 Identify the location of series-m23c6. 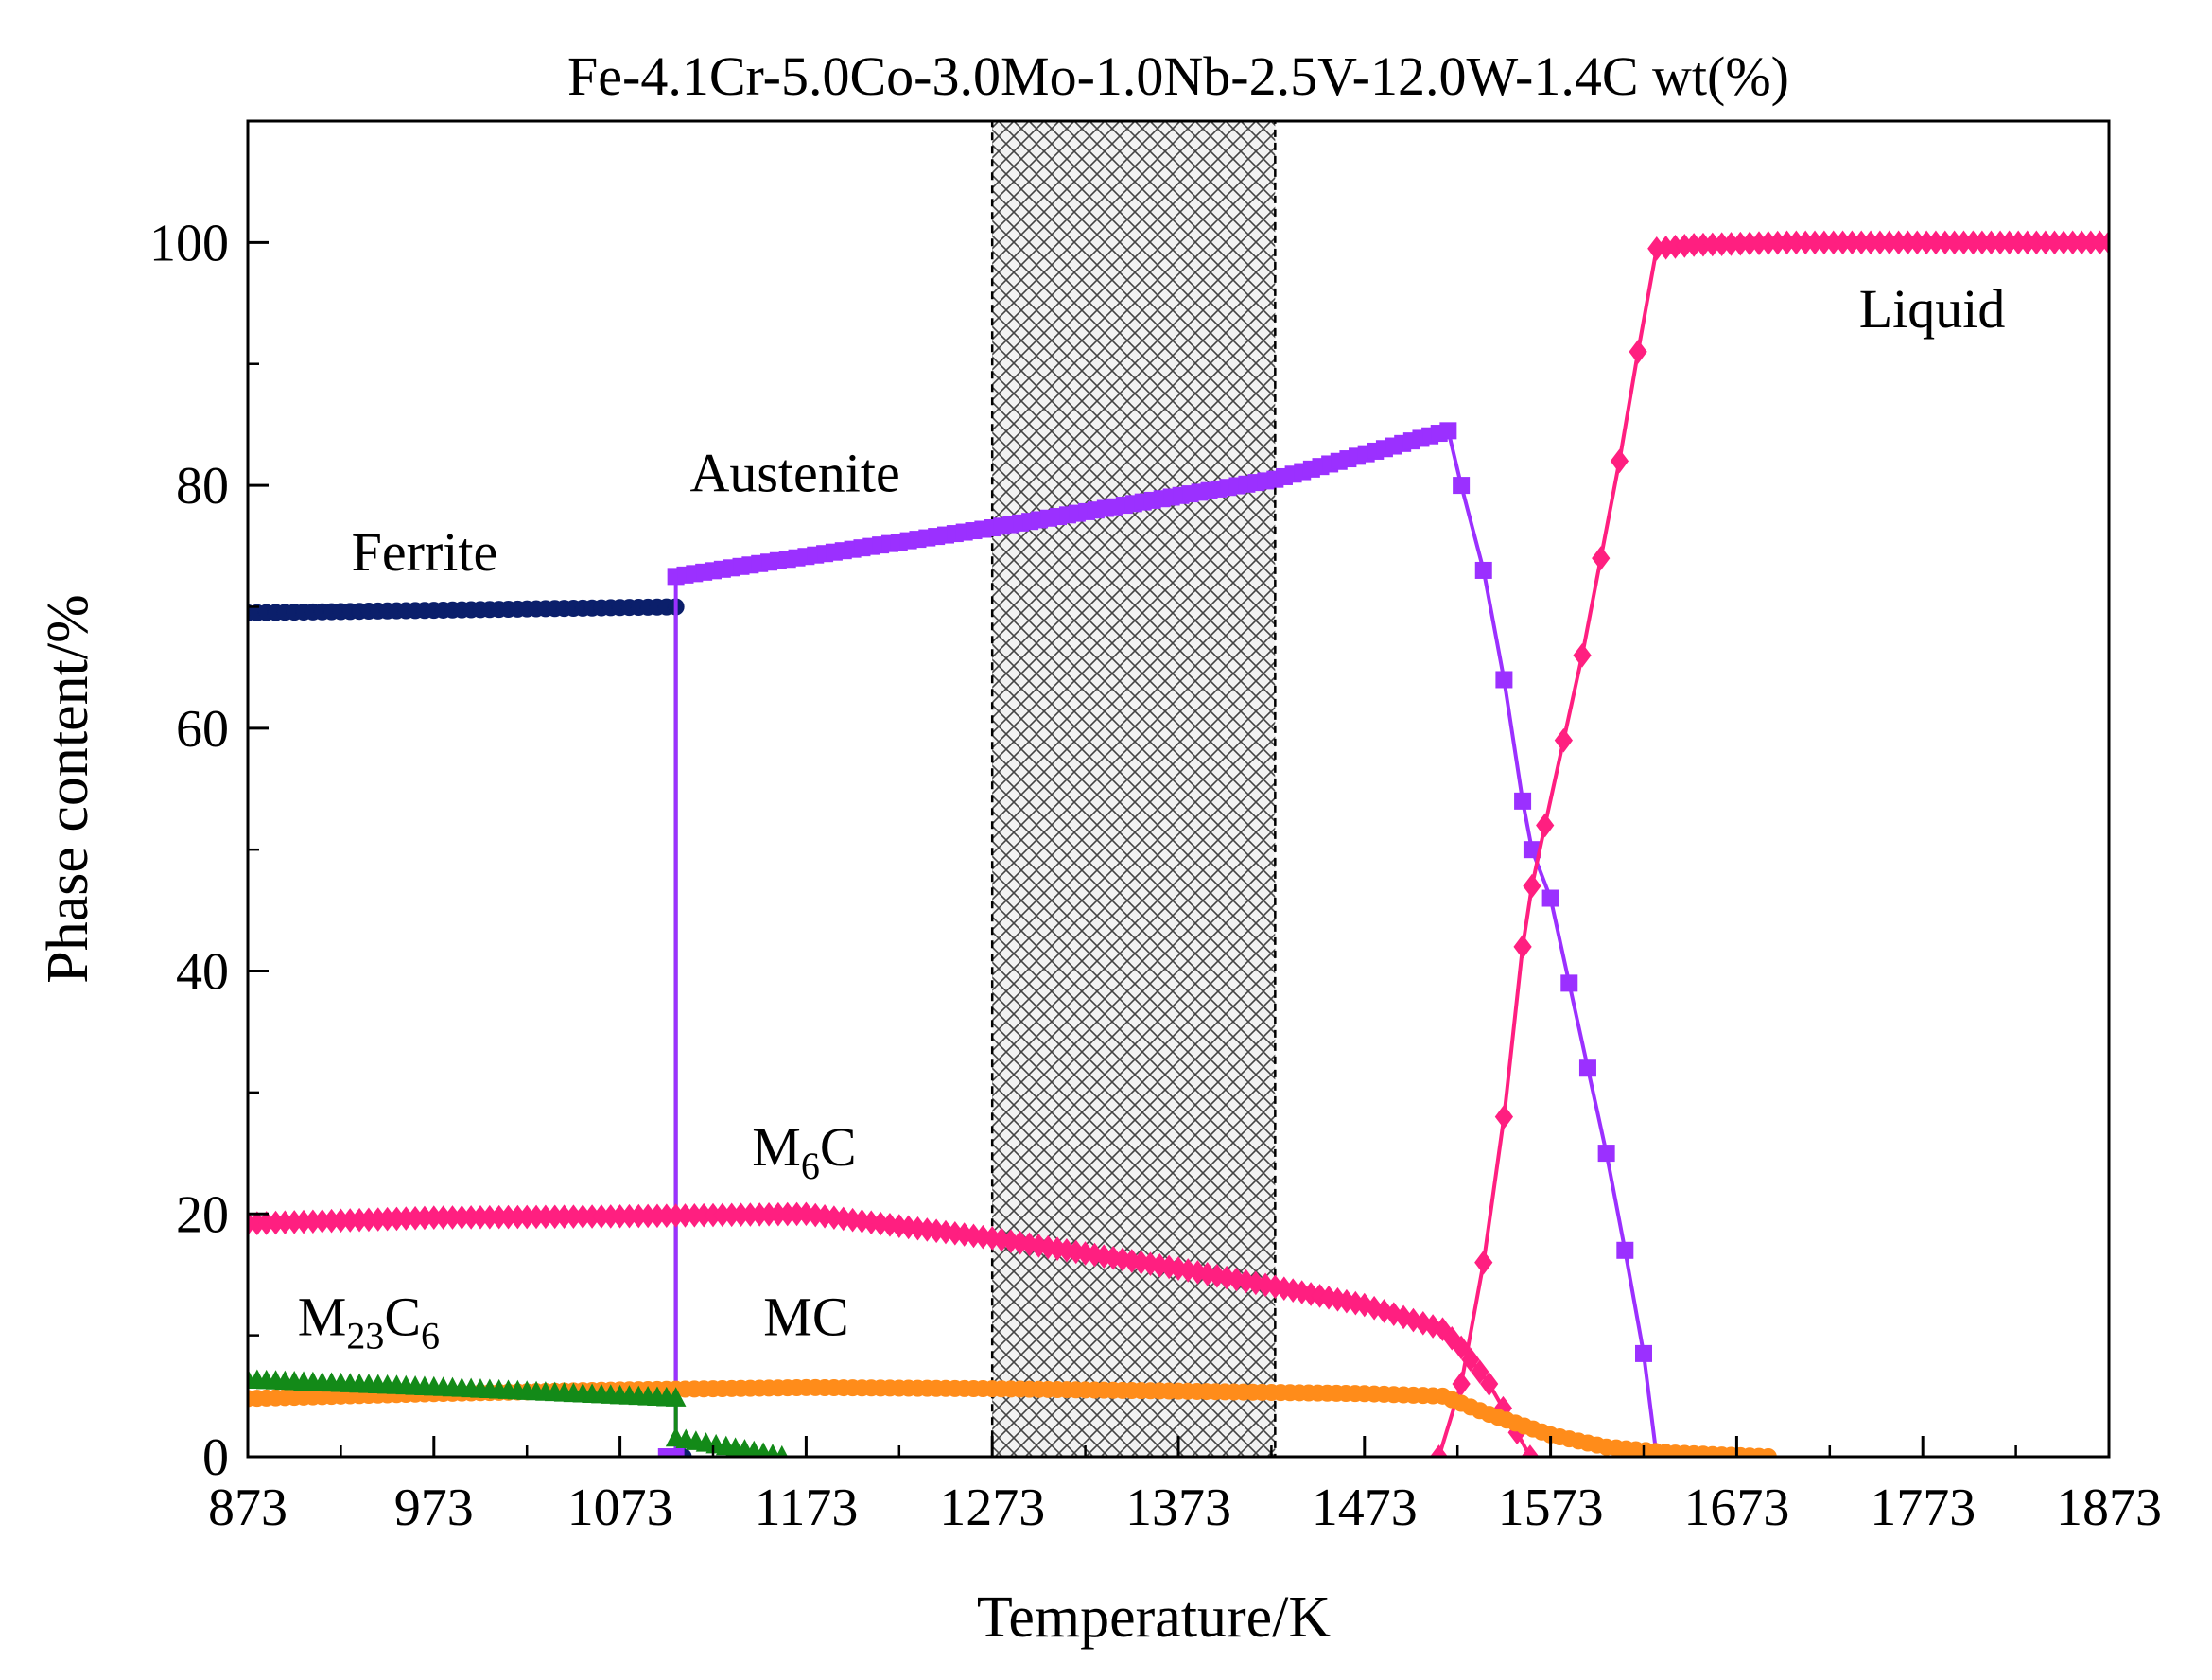
(518, 1413).